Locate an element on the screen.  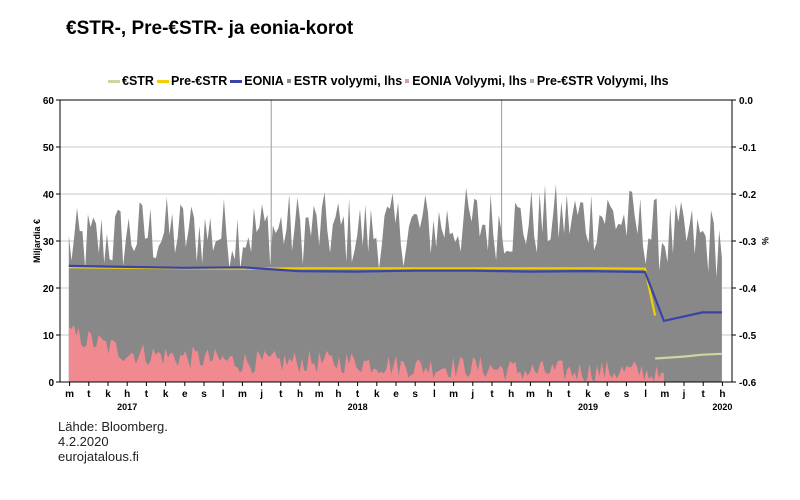
publication-date: 4.2.2020 is located at coordinates (83, 441).